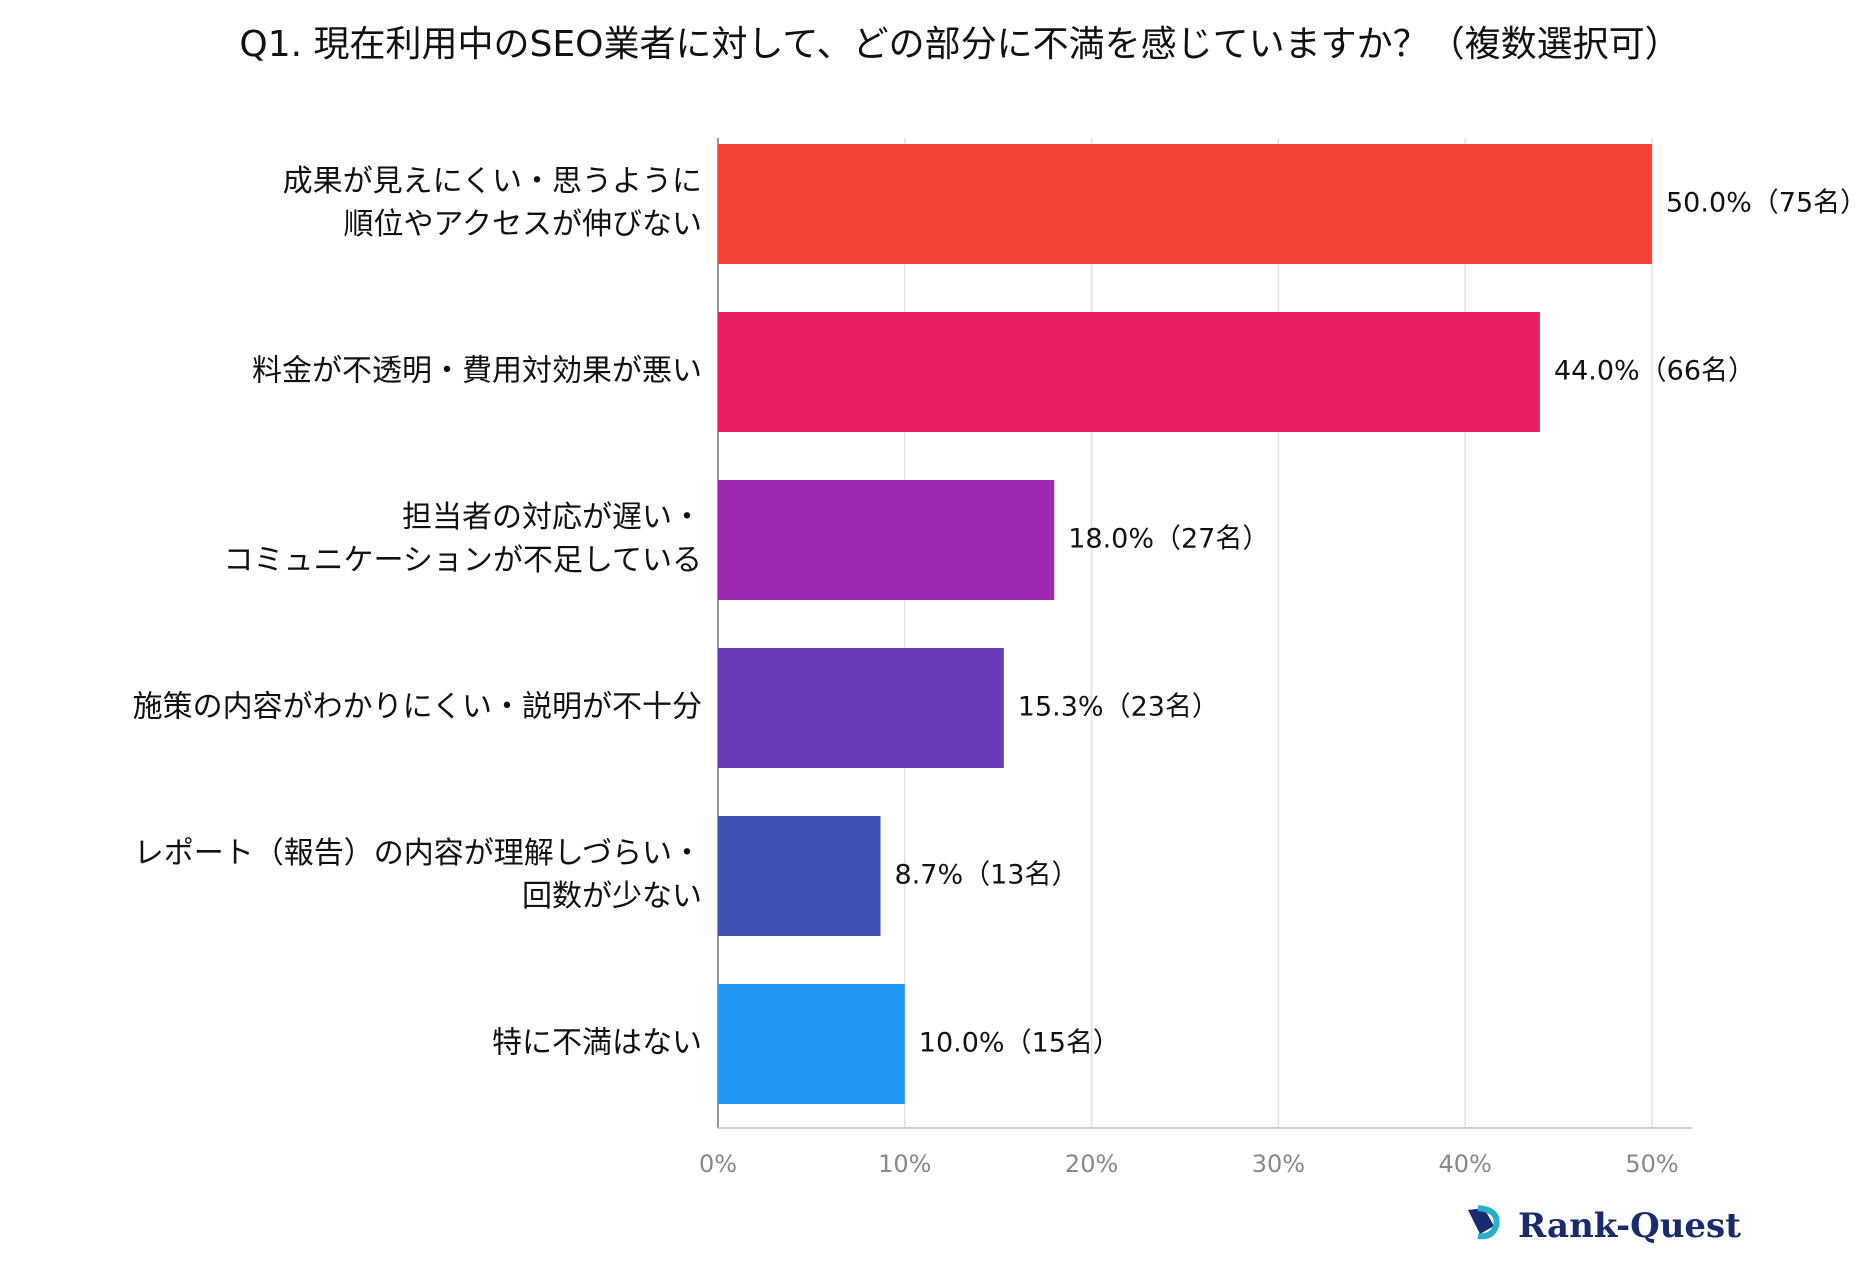  What do you see at coordinates (904, 1164) in the screenshot?
I see `x-tick-label: 10%` at bounding box center [904, 1164].